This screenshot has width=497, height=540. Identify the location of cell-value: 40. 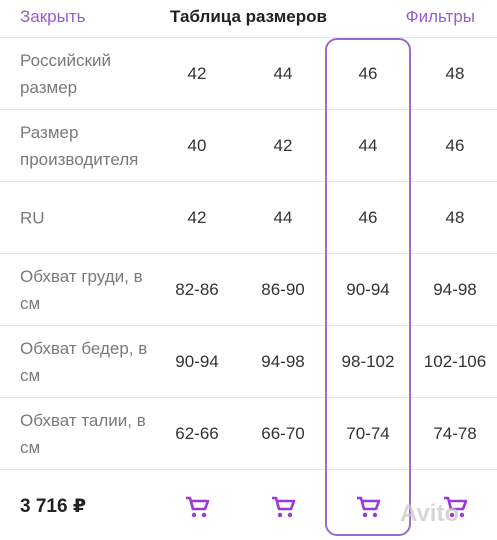
(197, 145).